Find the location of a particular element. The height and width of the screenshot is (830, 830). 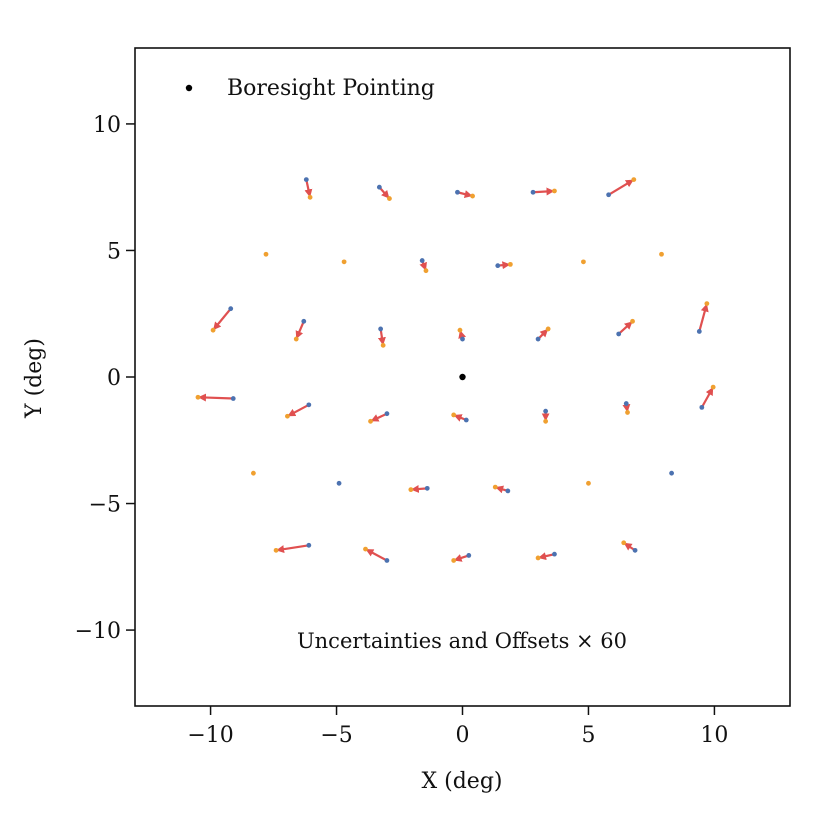

annotation-text: Uncertainties and Offsets × 60 is located at coordinates (462, 641).